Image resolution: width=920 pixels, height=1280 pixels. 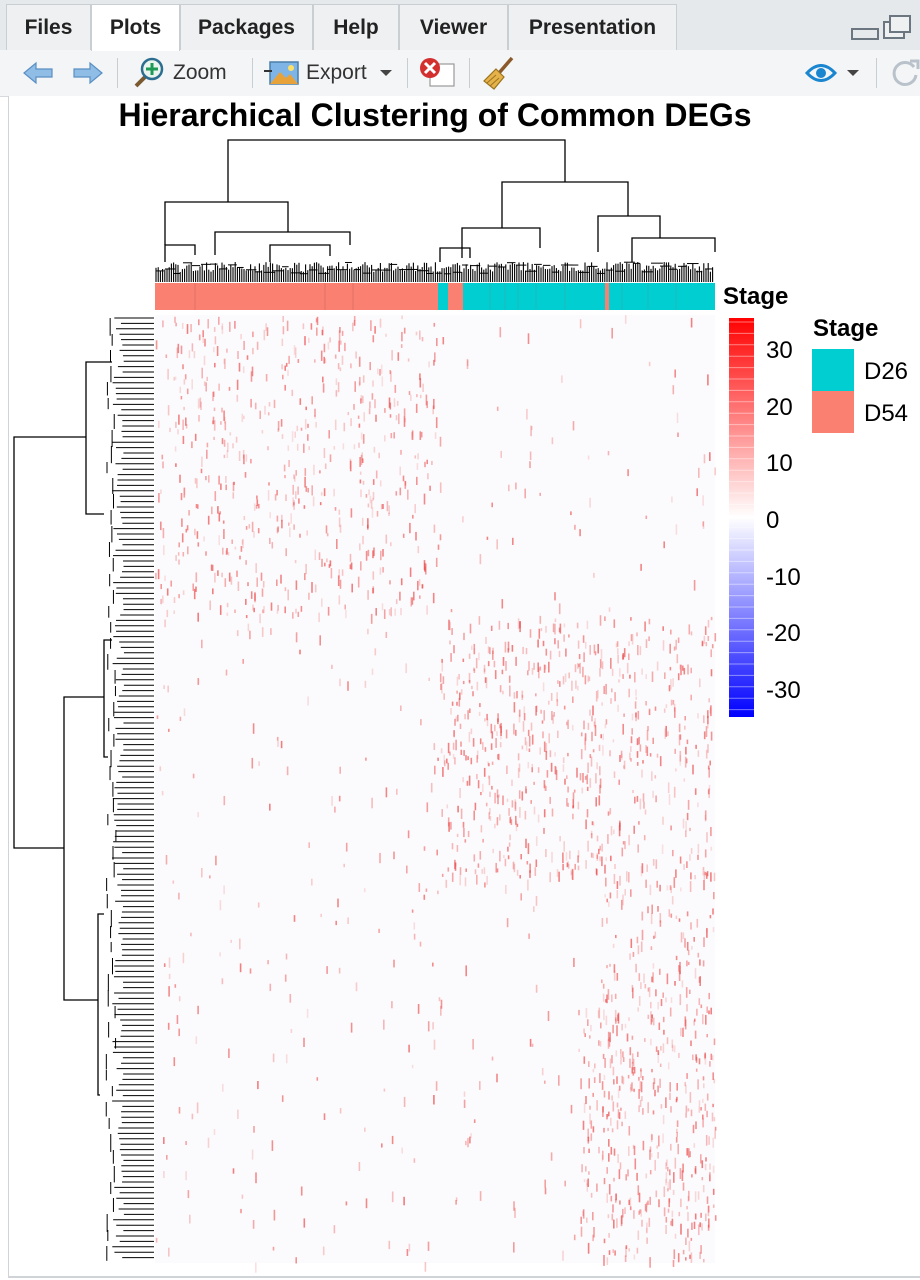 I want to click on forward-button, so click(x=88, y=73).